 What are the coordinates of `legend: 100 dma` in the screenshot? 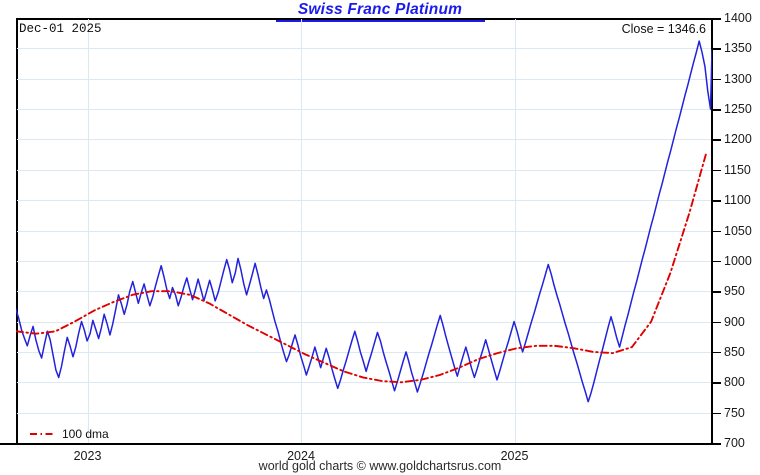 It's located at (69, 434).